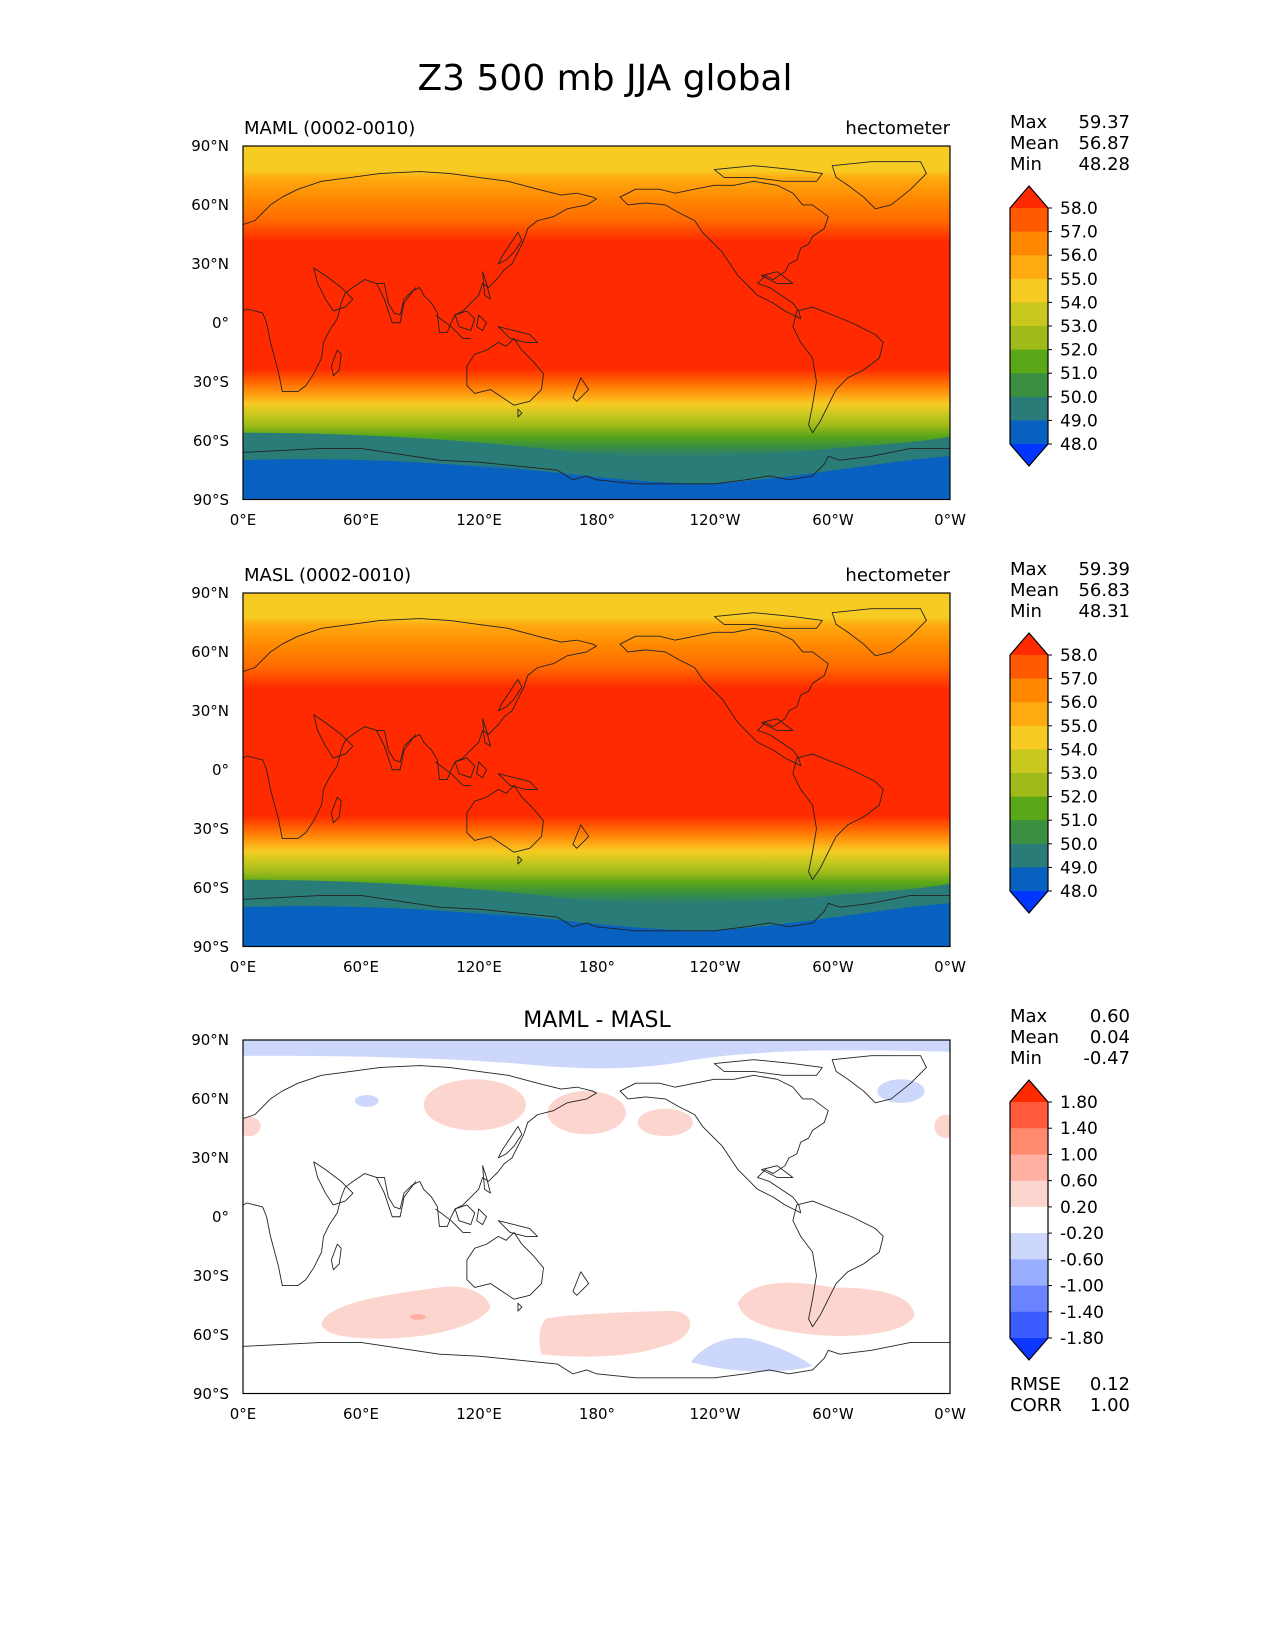 Image resolution: width=1275 pixels, height=1650 pixels. What do you see at coordinates (1110, 1037) in the screenshot?
I see `stat-value: 0.04` at bounding box center [1110, 1037].